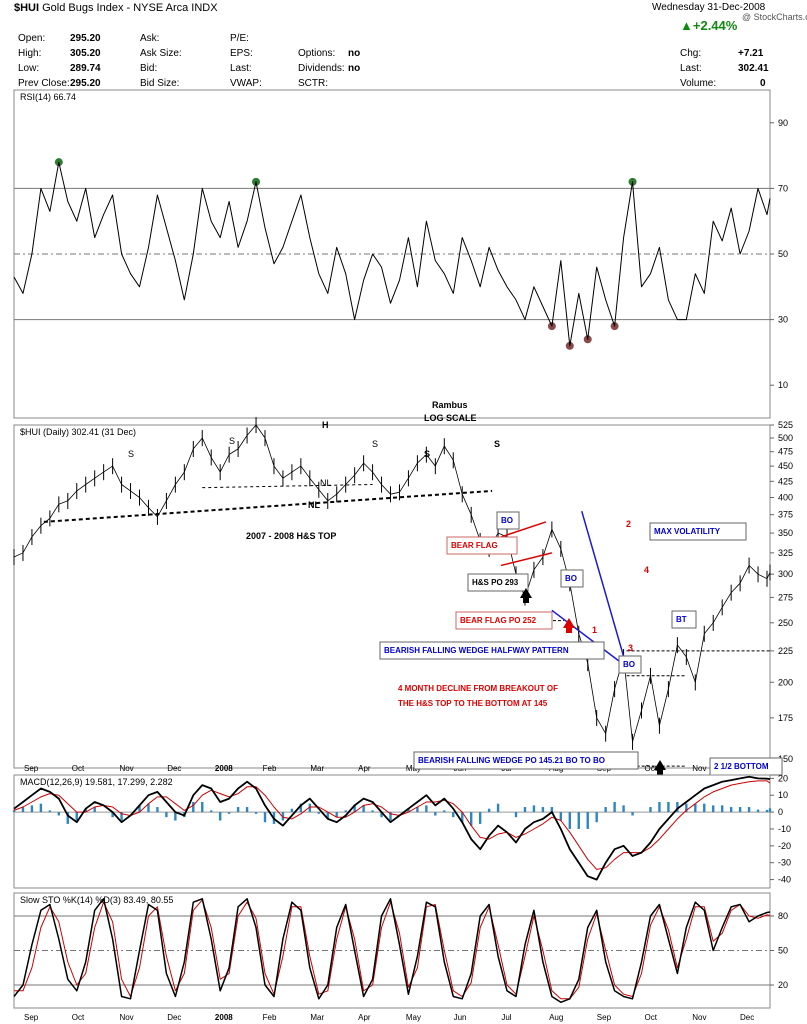 This screenshot has width=807, height=1024. What do you see at coordinates (29, 68) in the screenshot?
I see `quote-label: Low:` at bounding box center [29, 68].